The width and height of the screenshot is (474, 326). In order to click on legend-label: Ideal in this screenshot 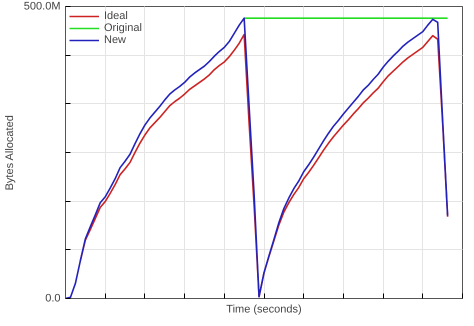, I will do `click(116, 16)`.